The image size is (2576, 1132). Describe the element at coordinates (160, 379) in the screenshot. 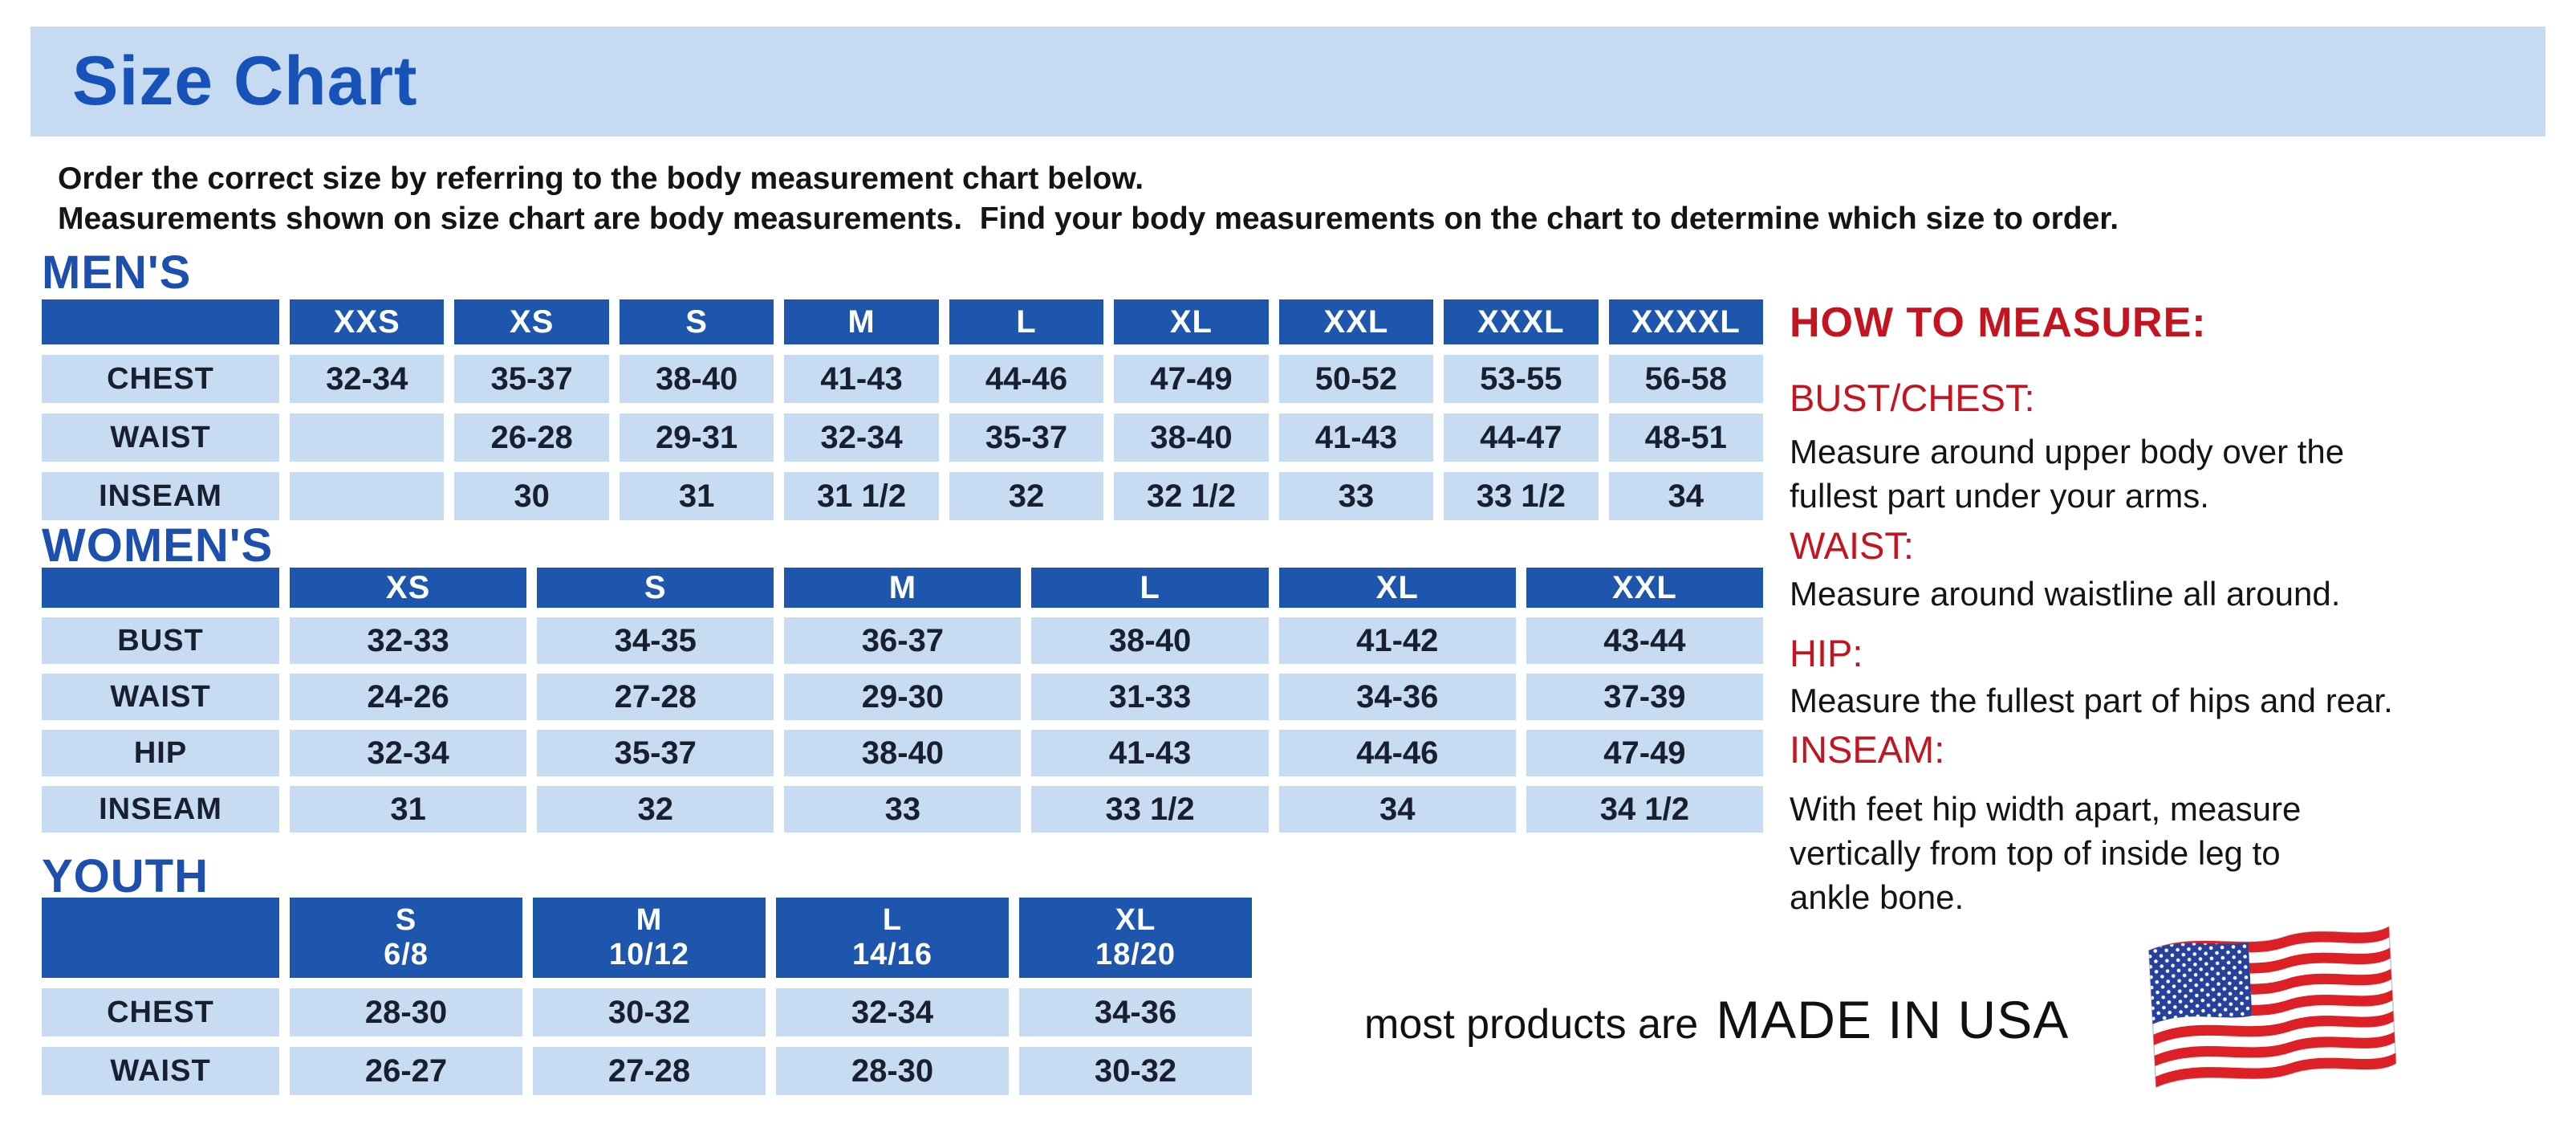

I see `mens-row-label: CHEST` at that location.